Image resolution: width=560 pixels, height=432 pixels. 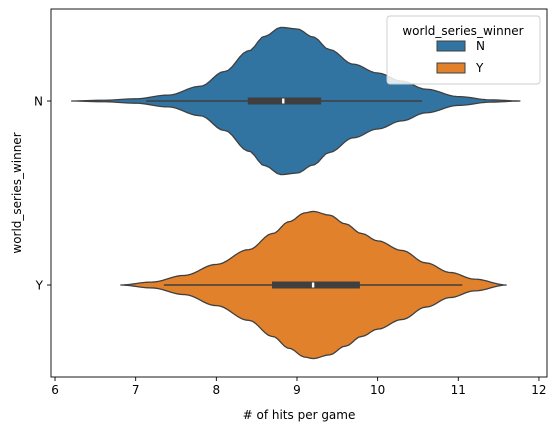 What do you see at coordinates (316, 285) in the screenshot?
I see `iqr-box-y` at bounding box center [316, 285].